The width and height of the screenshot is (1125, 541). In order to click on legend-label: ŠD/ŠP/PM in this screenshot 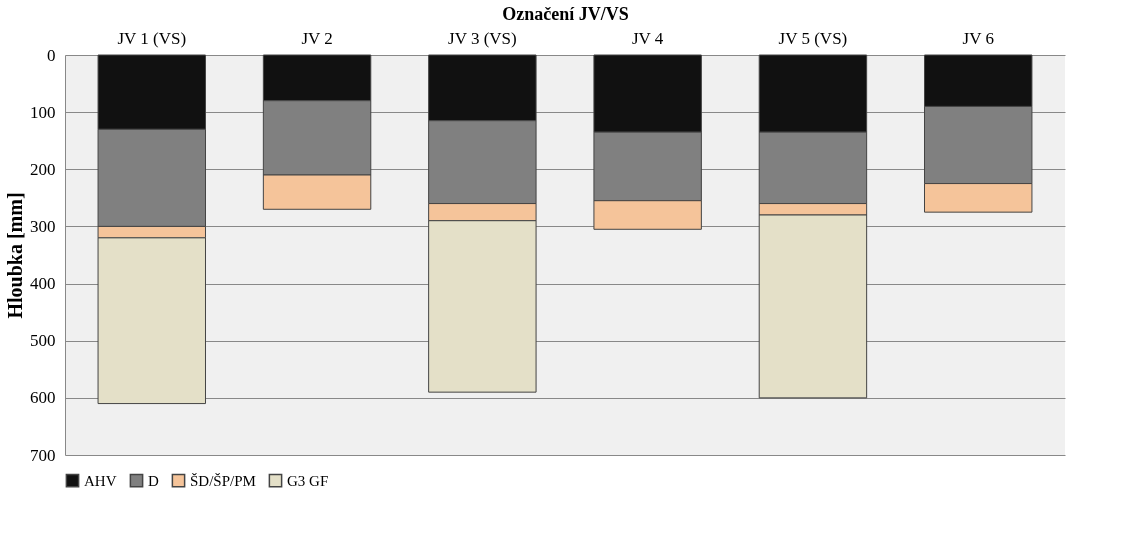, I will do `click(223, 480)`.